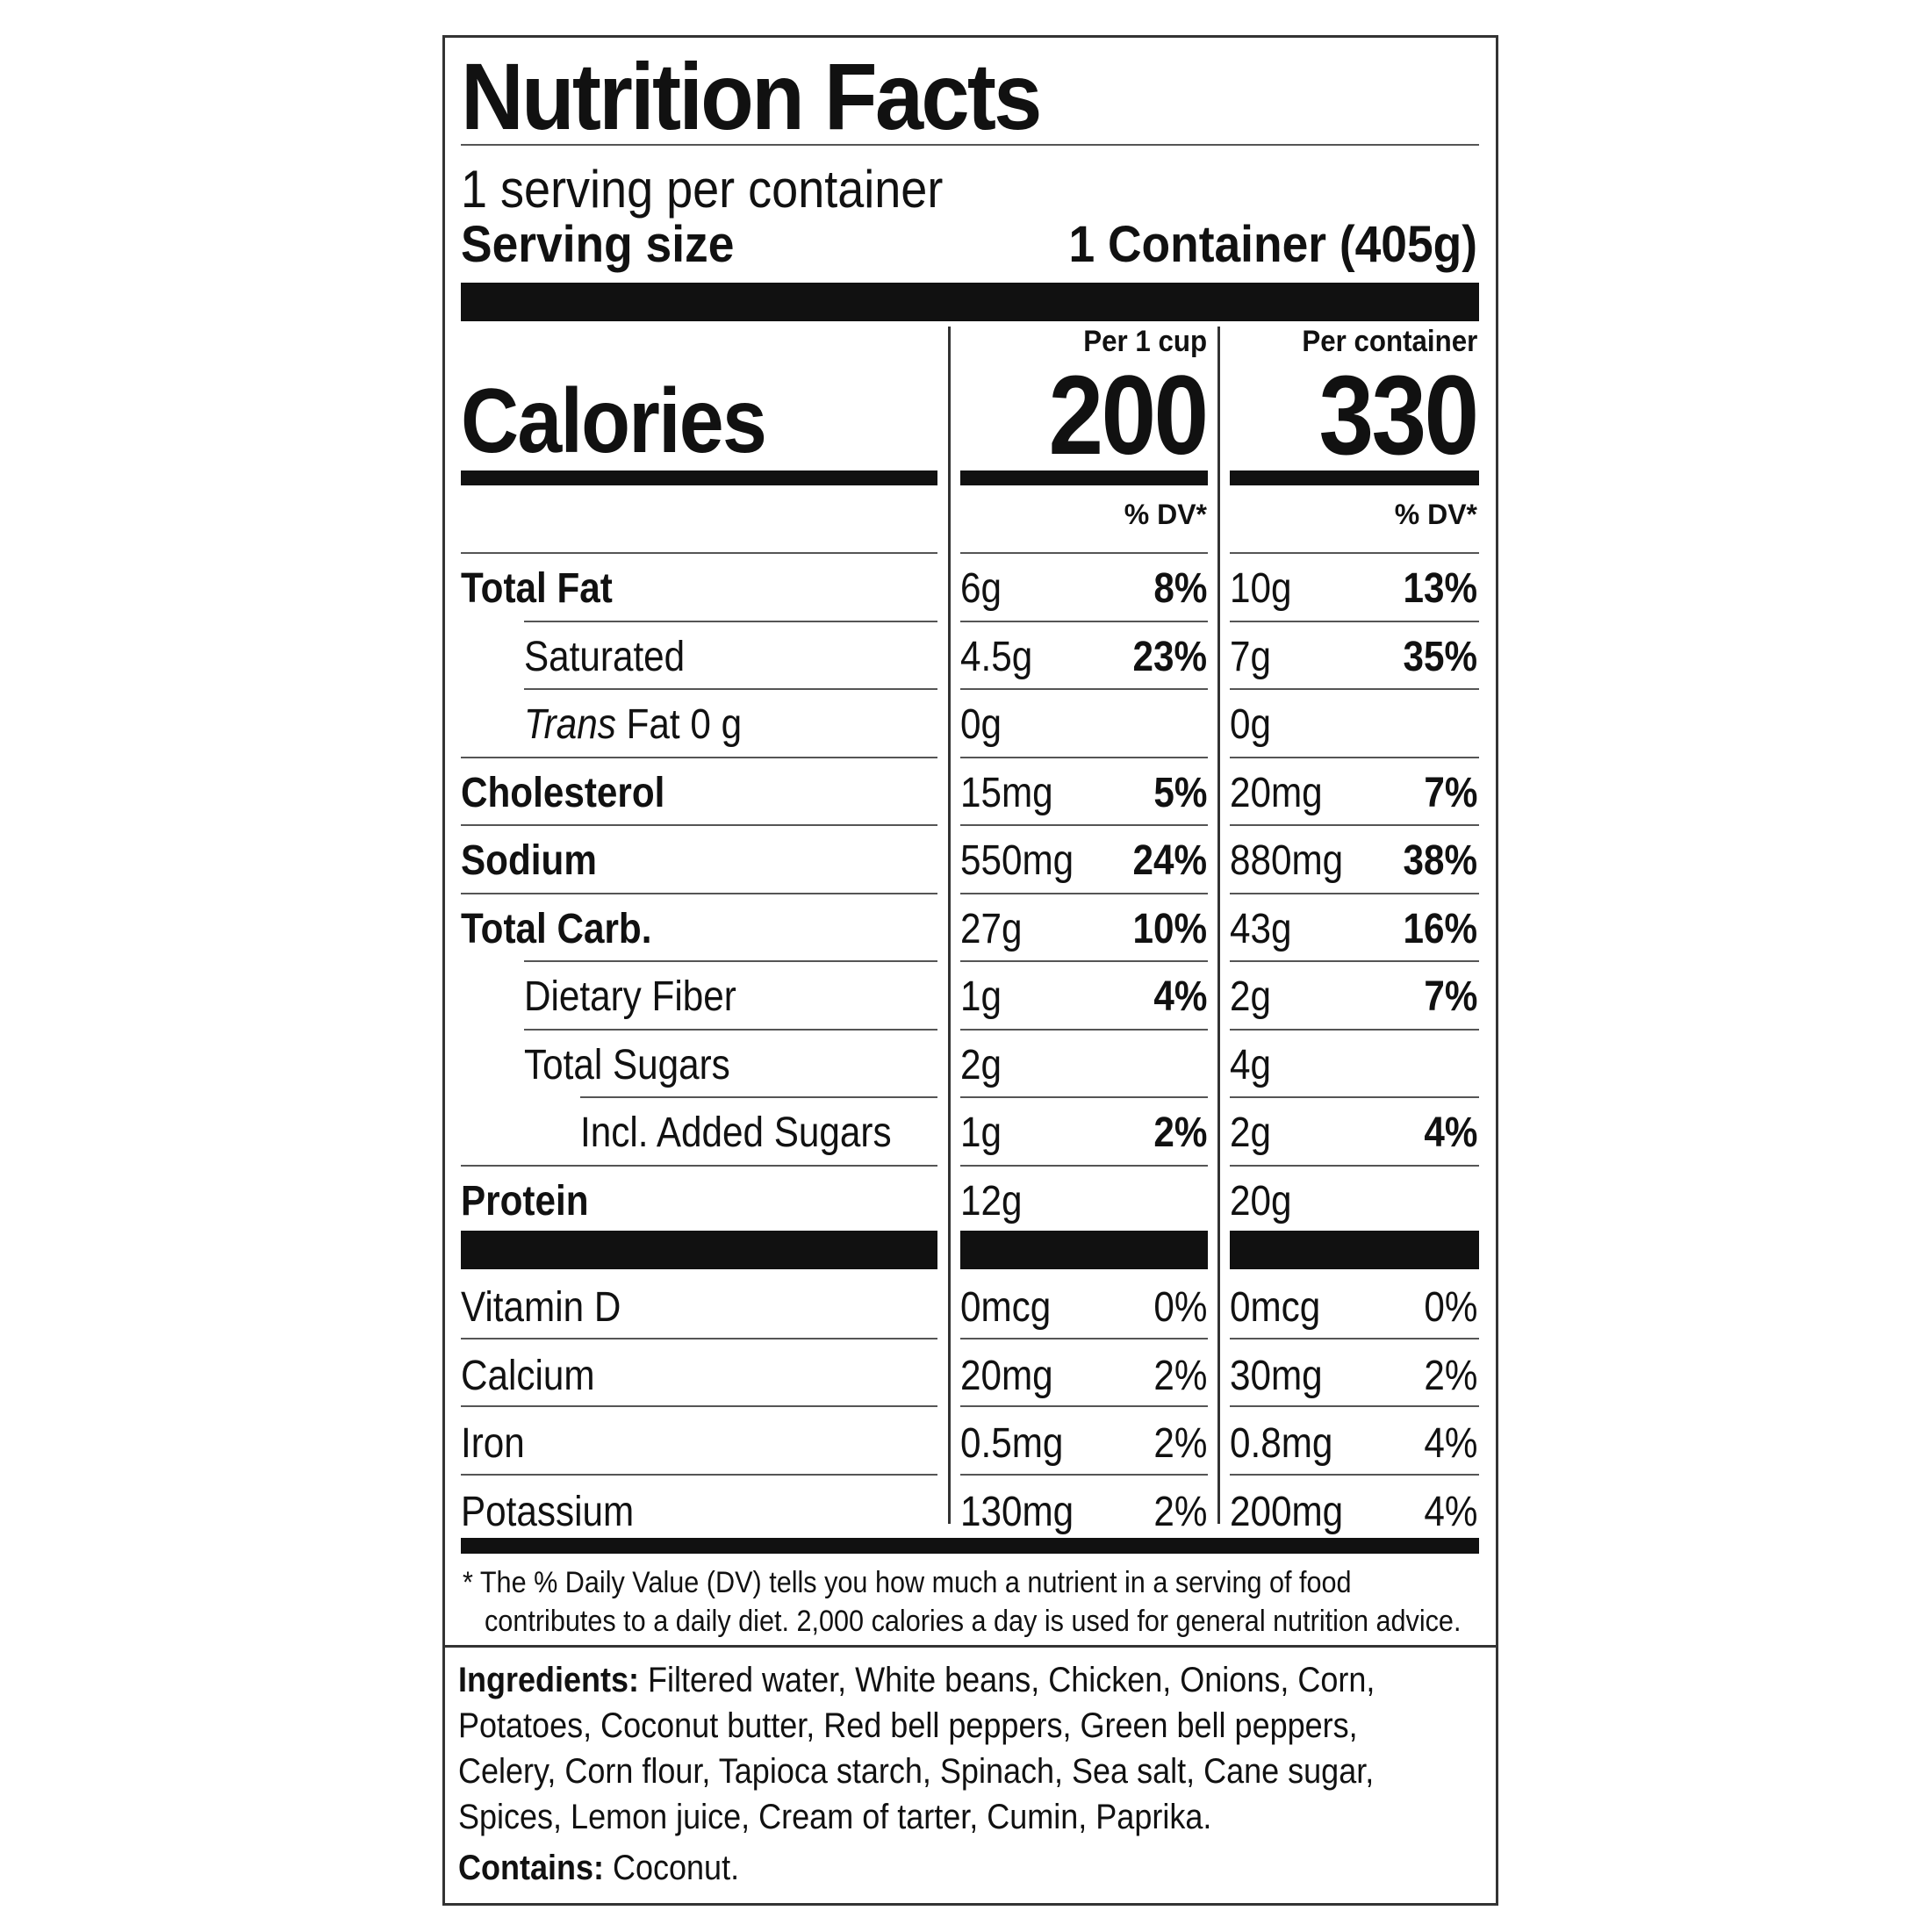 Image resolution: width=1932 pixels, height=1932 pixels. Describe the element at coordinates (1012, 1443) in the screenshot. I see `amount-per-cup: 0.5mg` at that location.